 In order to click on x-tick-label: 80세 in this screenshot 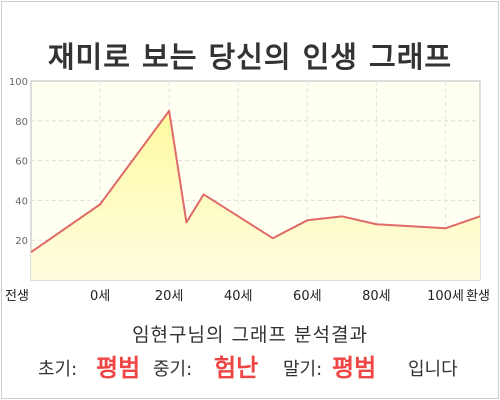, I will do `click(376, 296)`.